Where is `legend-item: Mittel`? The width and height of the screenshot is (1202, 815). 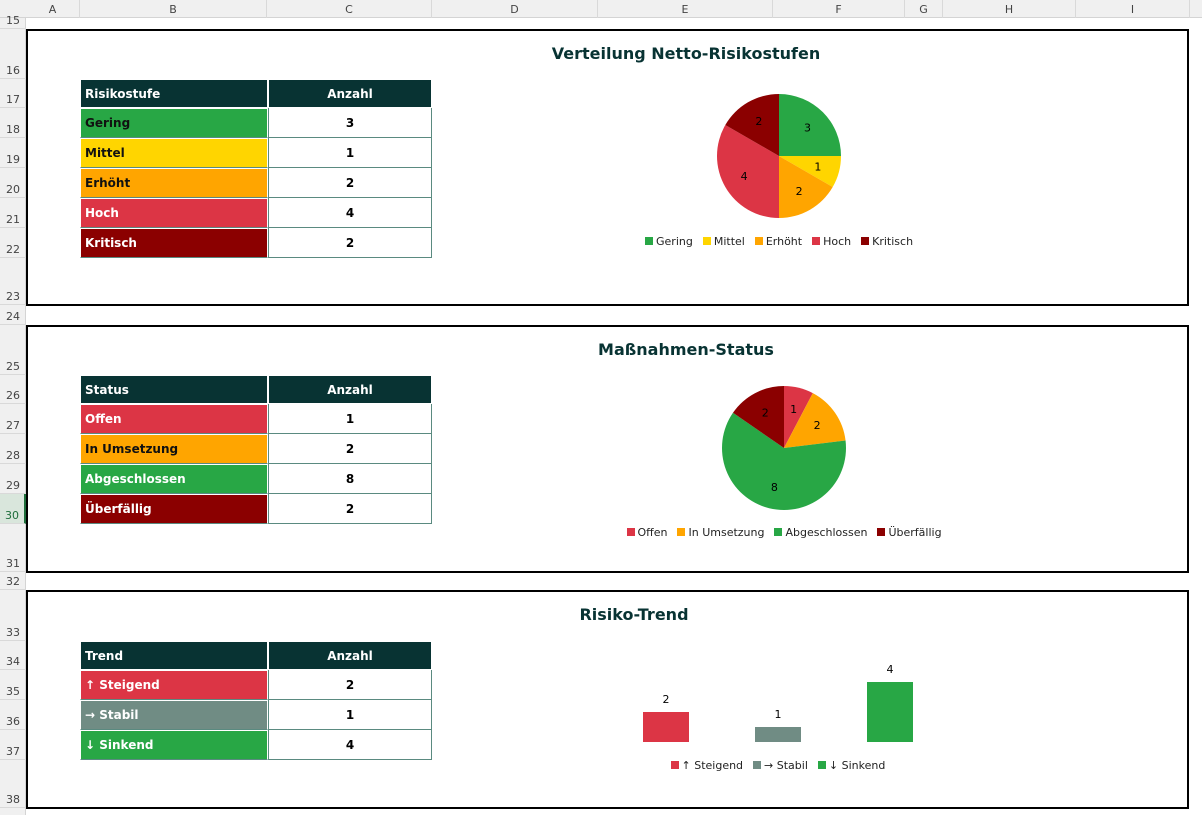
legend-item: Mittel is located at coordinates (723, 241).